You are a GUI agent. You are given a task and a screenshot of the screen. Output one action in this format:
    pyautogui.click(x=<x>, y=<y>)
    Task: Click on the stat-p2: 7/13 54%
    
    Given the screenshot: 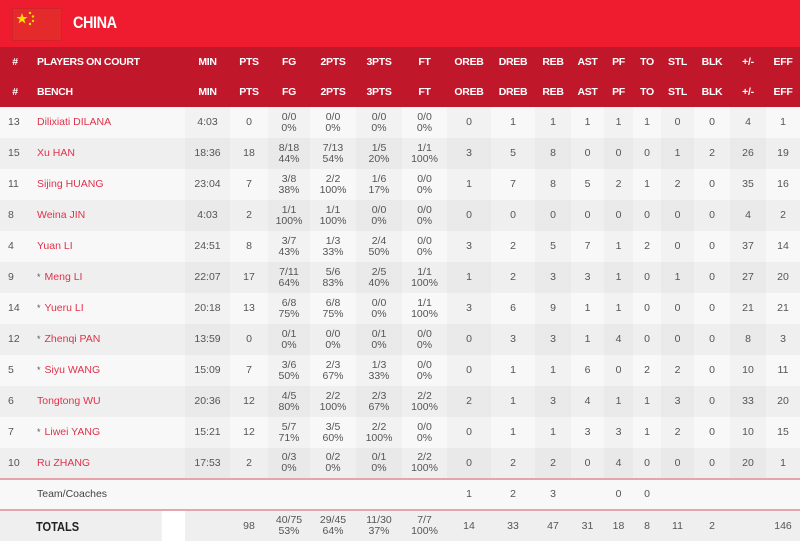 What is the action you would take?
    pyautogui.click(x=333, y=153)
    